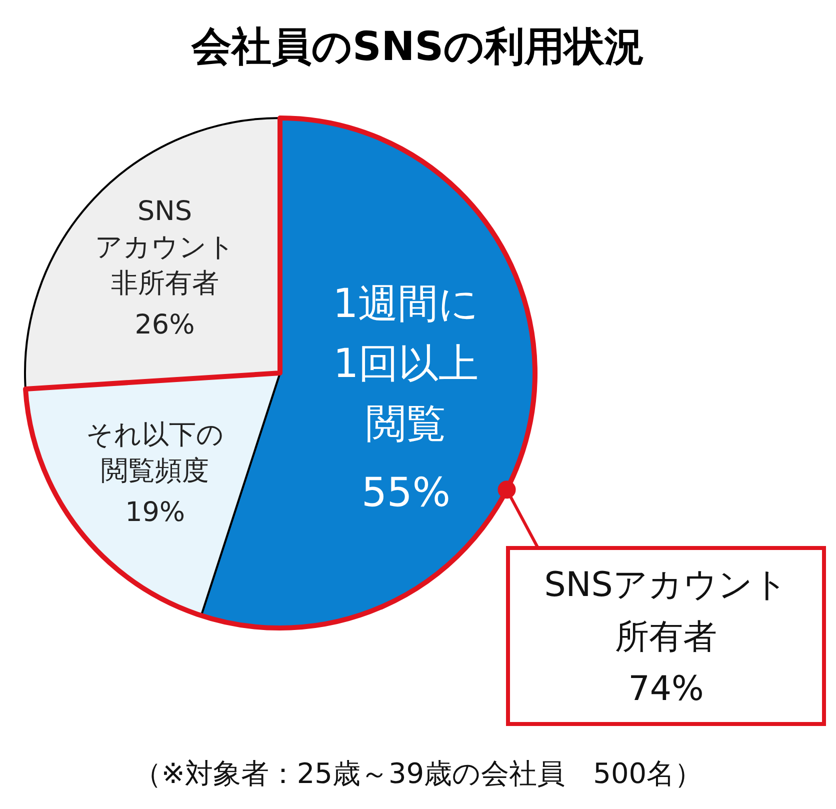 This screenshot has height=809, width=836. Describe the element at coordinates (155, 452) in the screenshot. I see `slice-label: それ以下の閲覧頻度` at that location.